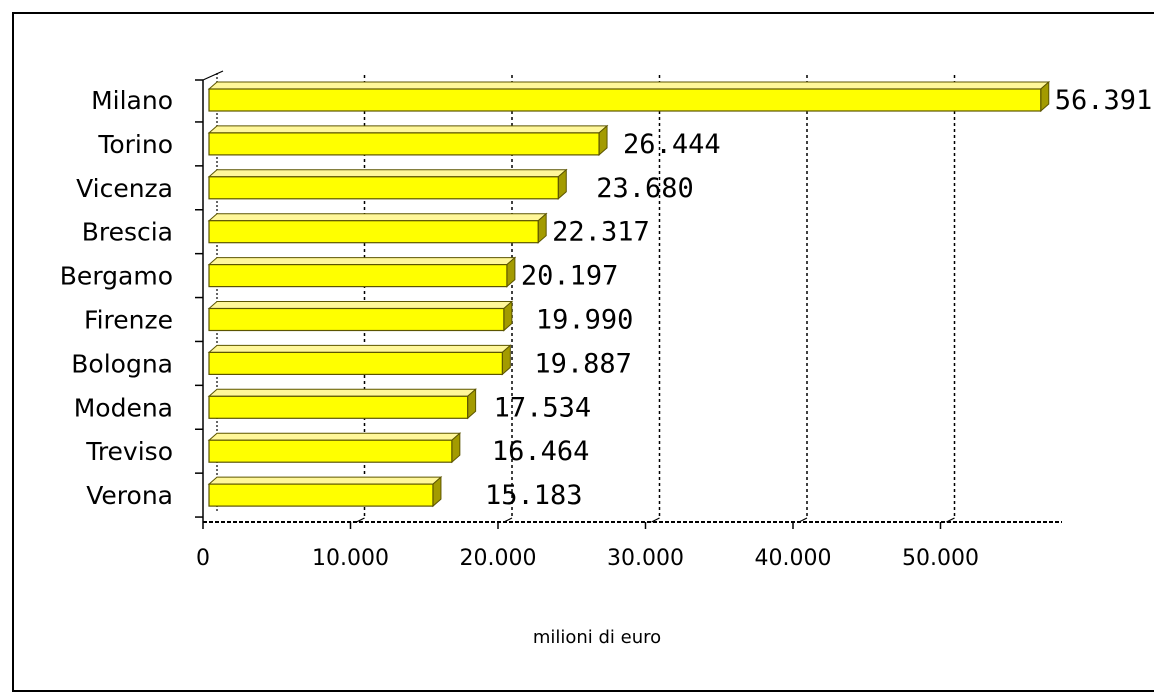 The width and height of the screenshot is (1154, 692). What do you see at coordinates (793, 558) in the screenshot?
I see `x-tick-label: 40.000` at bounding box center [793, 558].